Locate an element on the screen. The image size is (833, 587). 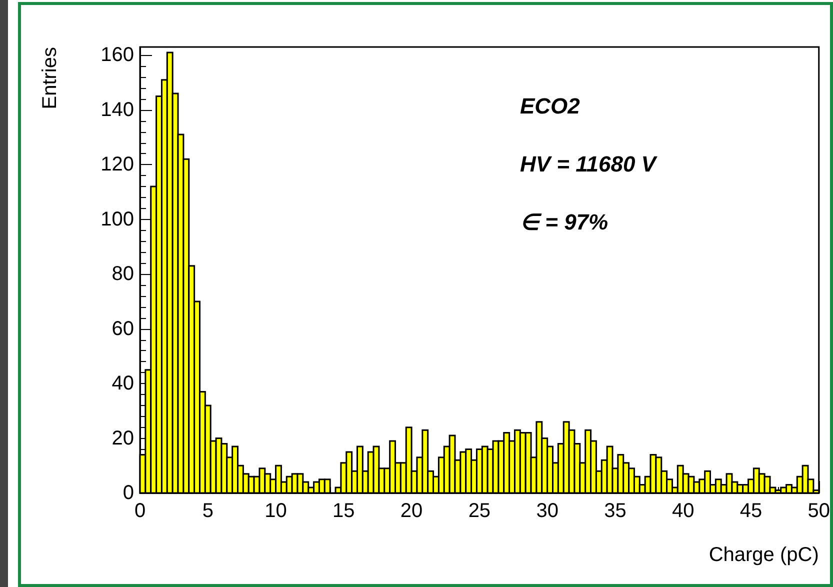
y-tick-label: 140 is located at coordinates (117, 109).